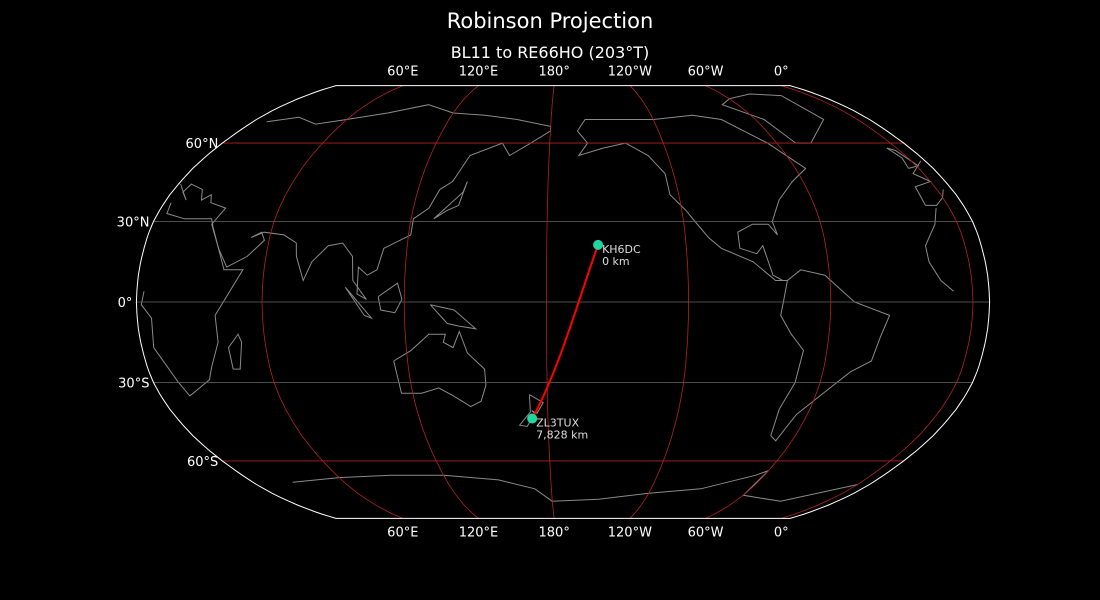 This screenshot has width=1100, height=600. Describe the element at coordinates (562, 435) in the screenshot. I see `station-distance: 7,828 km` at that location.